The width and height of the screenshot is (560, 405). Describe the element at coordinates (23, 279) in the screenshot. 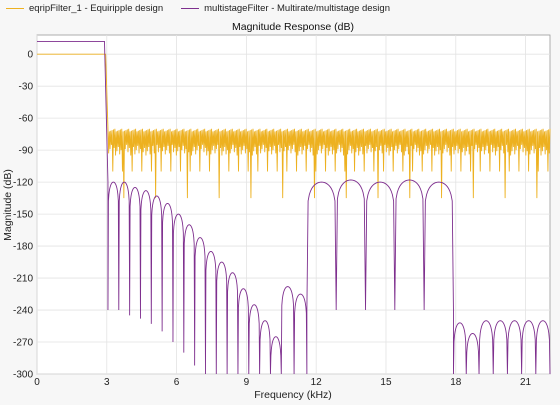

I see `y-tick-label: -210` at that location.